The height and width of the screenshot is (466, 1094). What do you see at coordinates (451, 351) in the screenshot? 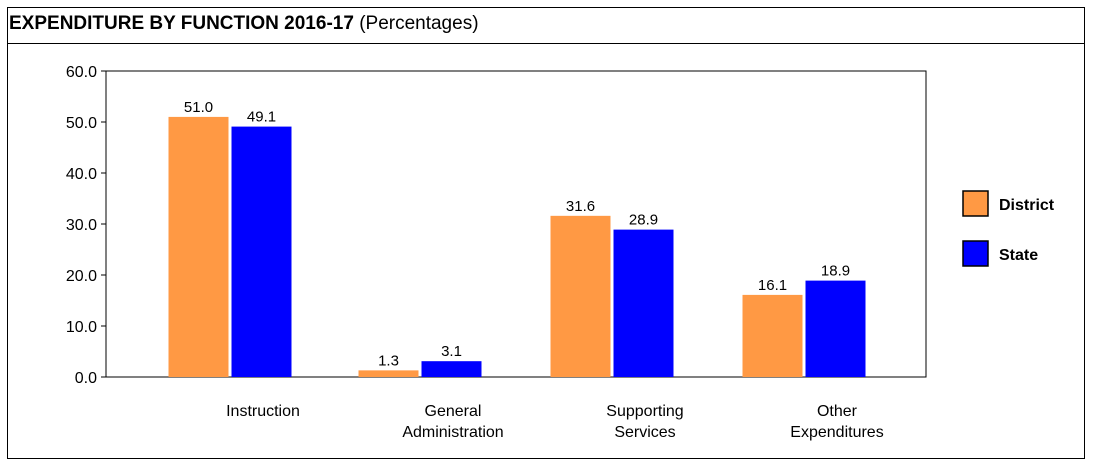
I see `data-label: 3.1` at bounding box center [451, 351].